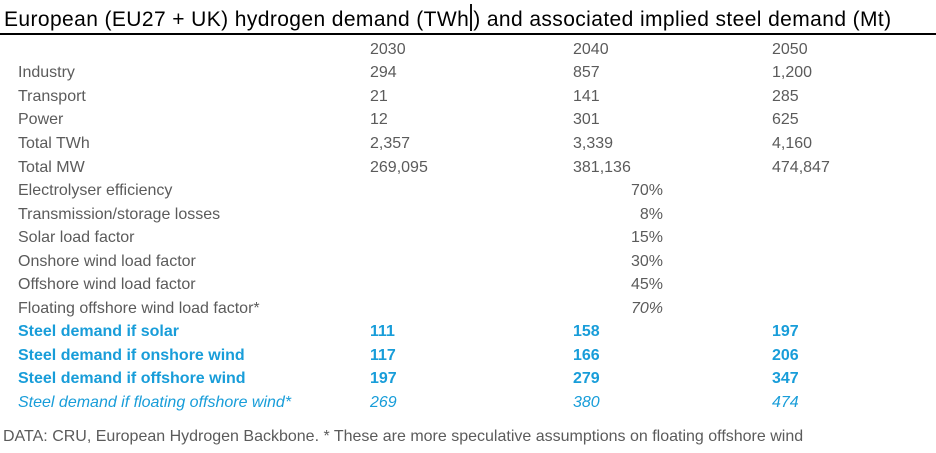 The height and width of the screenshot is (453, 936). Describe the element at coordinates (602, 167) in the screenshot. I see `value-2040: 381,136` at that location.